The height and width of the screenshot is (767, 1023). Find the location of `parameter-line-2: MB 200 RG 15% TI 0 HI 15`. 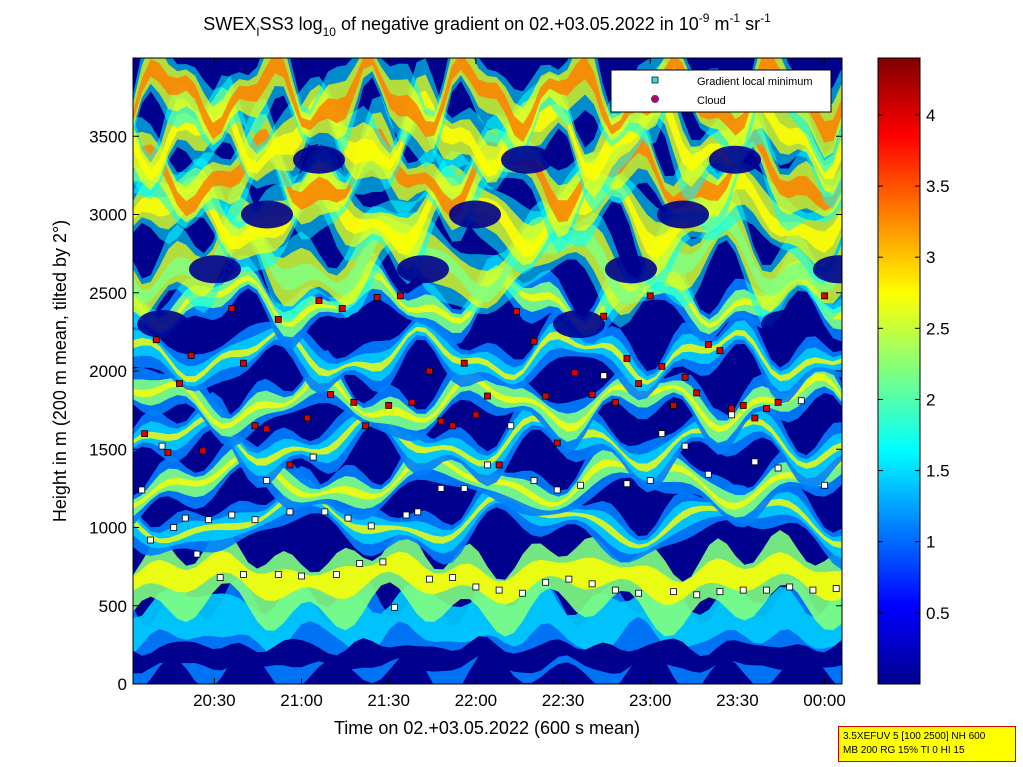

parameter-line-2: MB 200 RG 15% TI 0 HI 15 is located at coordinates (904, 750).